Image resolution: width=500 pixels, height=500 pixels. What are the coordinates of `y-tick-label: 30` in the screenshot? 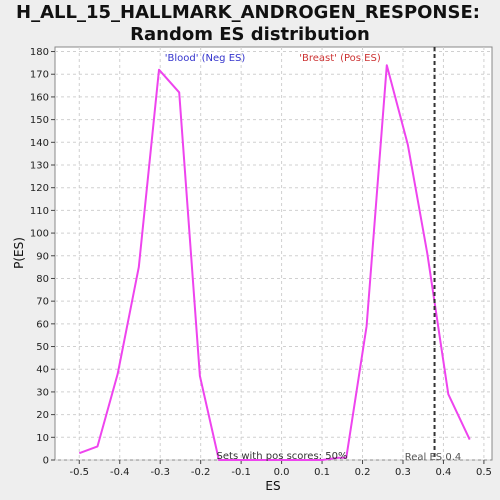 It's located at (42, 392).